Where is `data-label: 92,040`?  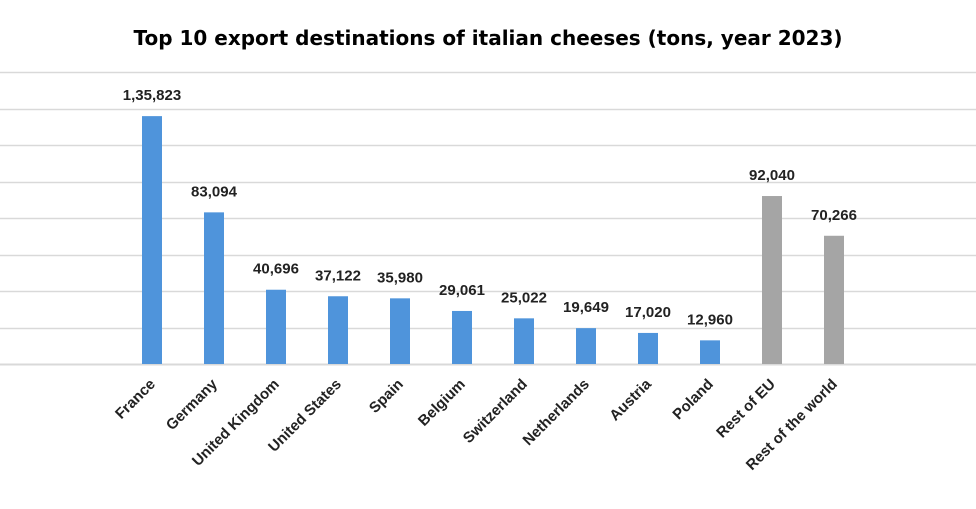 data-label: 92,040 is located at coordinates (772, 175).